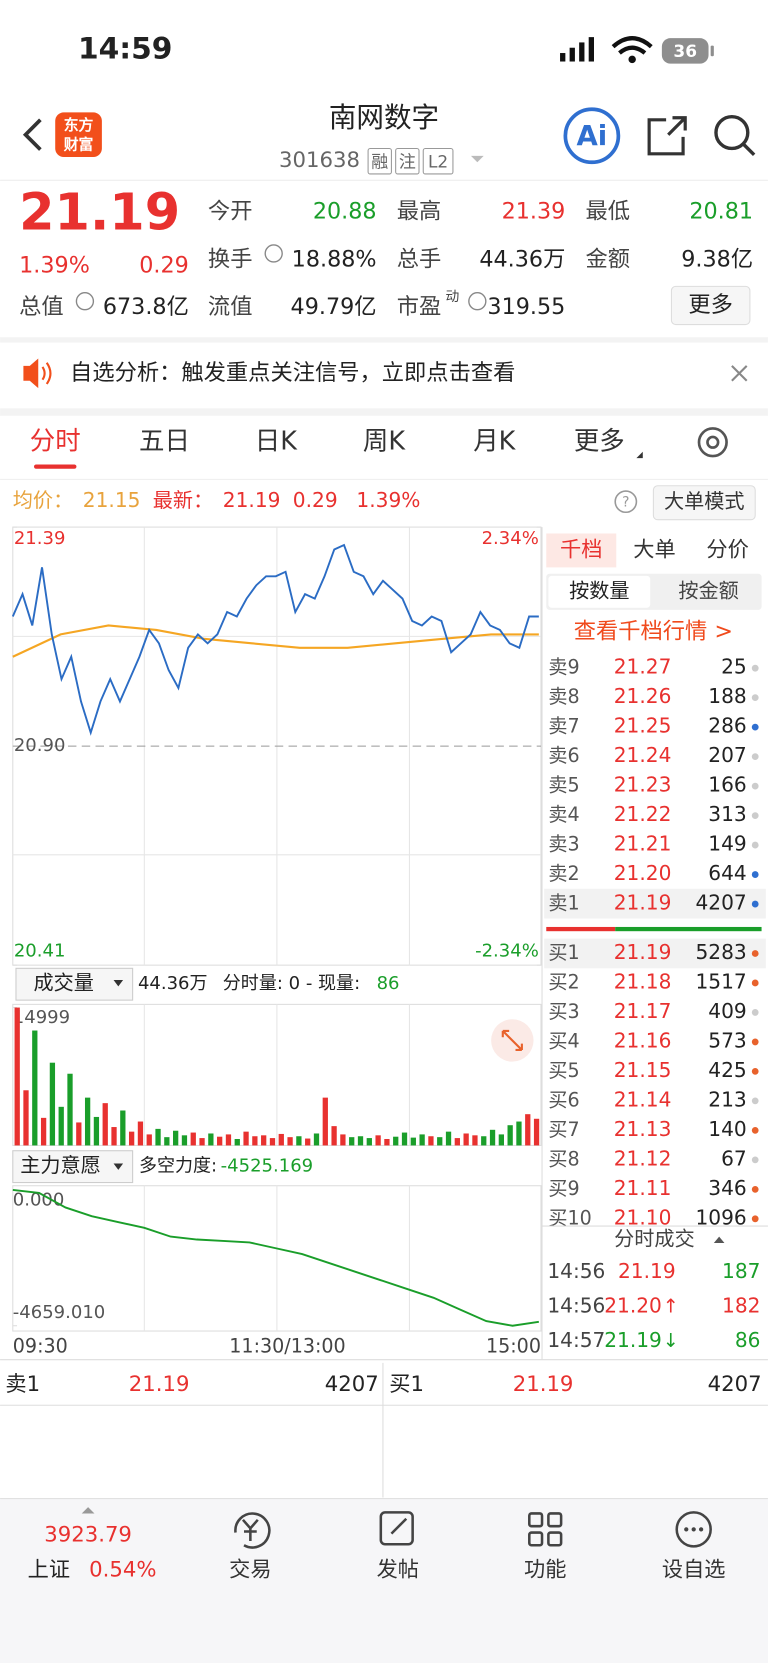 The width and height of the screenshot is (768, 1663). What do you see at coordinates (563, 844) in the screenshot?
I see `book-label: 卖3` at bounding box center [563, 844].